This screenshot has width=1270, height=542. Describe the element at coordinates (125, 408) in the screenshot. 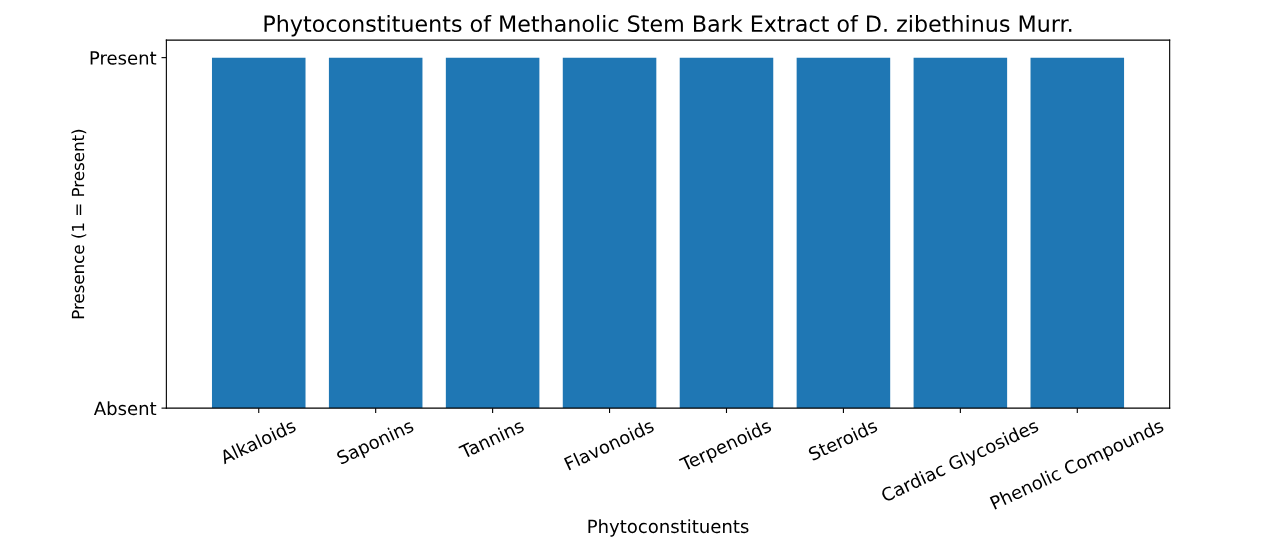

I see `text: Absent` at that location.